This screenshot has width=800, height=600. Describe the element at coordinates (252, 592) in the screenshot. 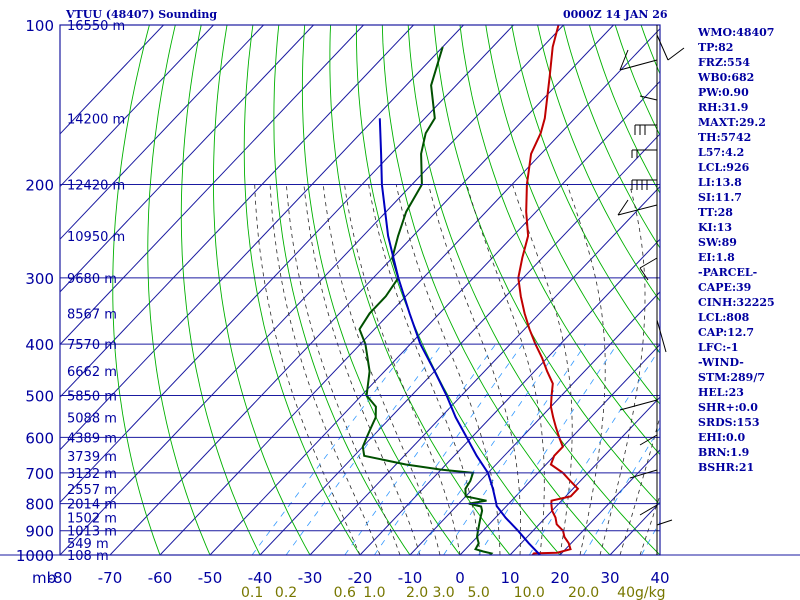

I see `mixing-ratio-label: 0.1` at that location.